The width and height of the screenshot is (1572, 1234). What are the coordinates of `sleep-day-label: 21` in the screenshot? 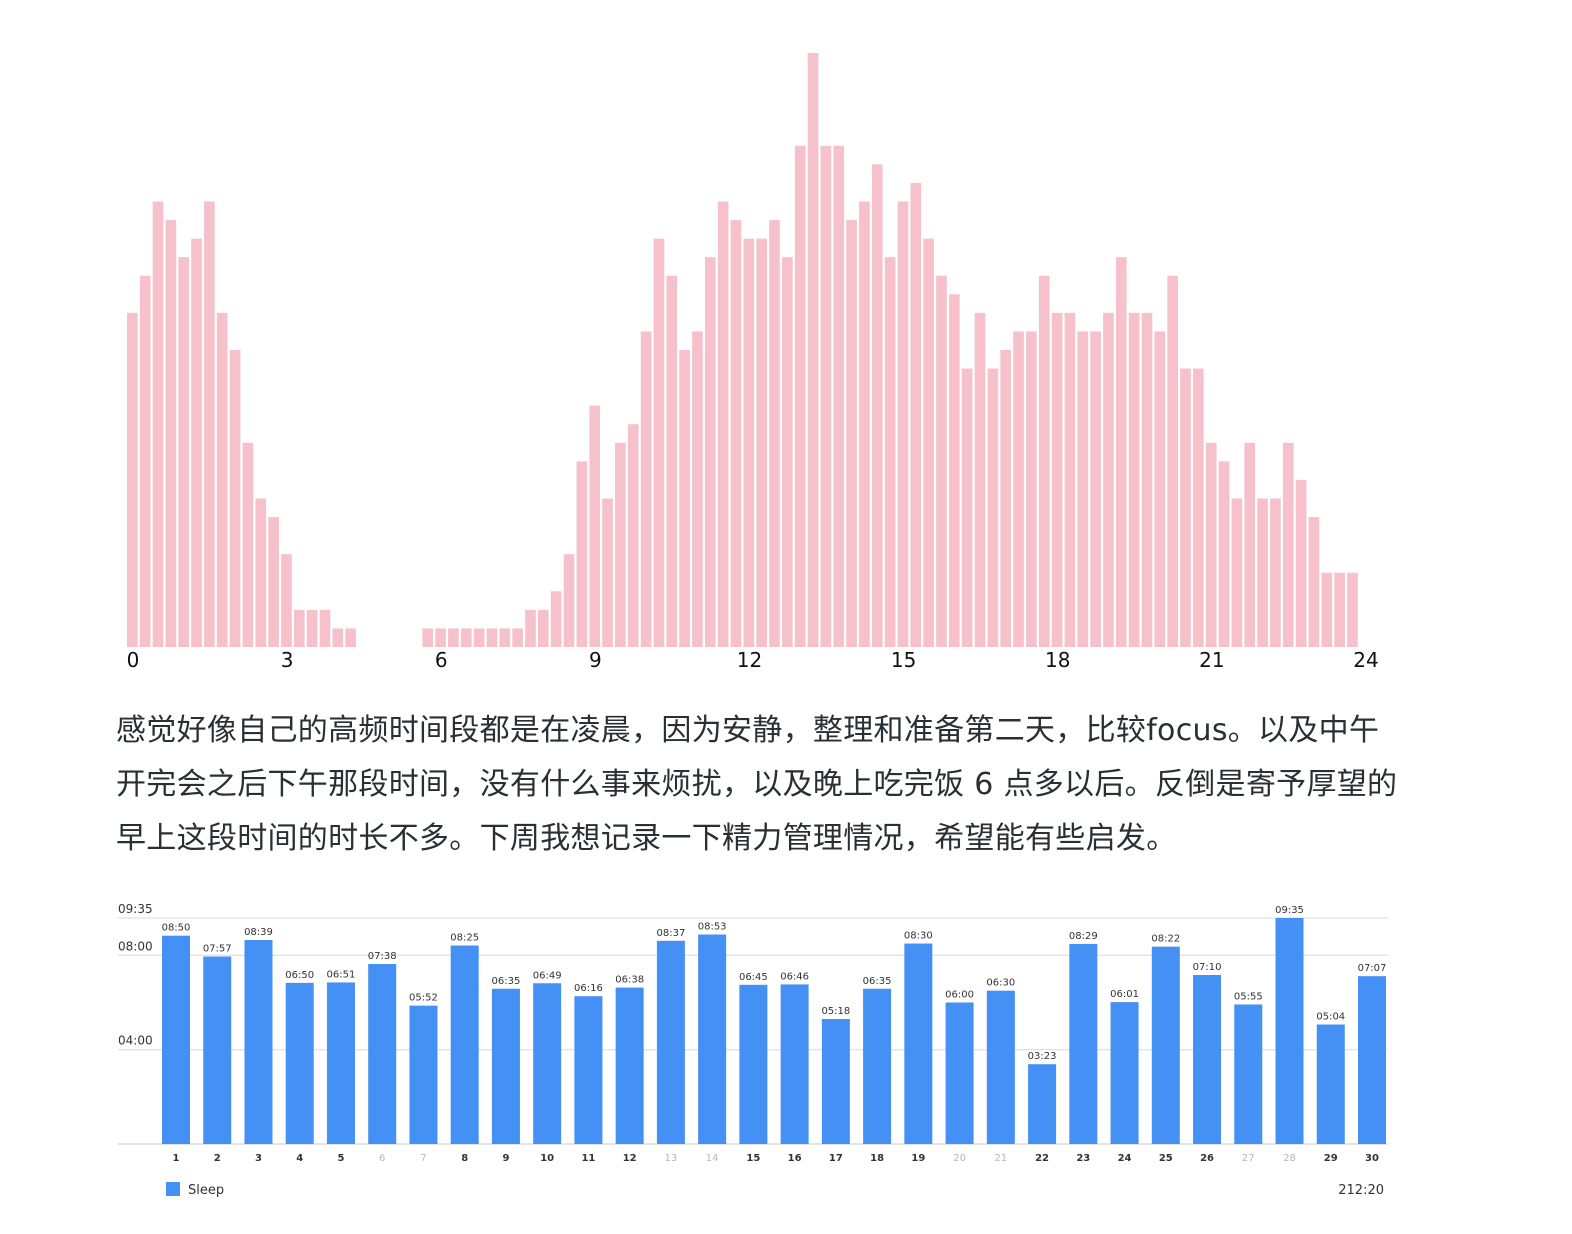 It's located at (1000, 1158).